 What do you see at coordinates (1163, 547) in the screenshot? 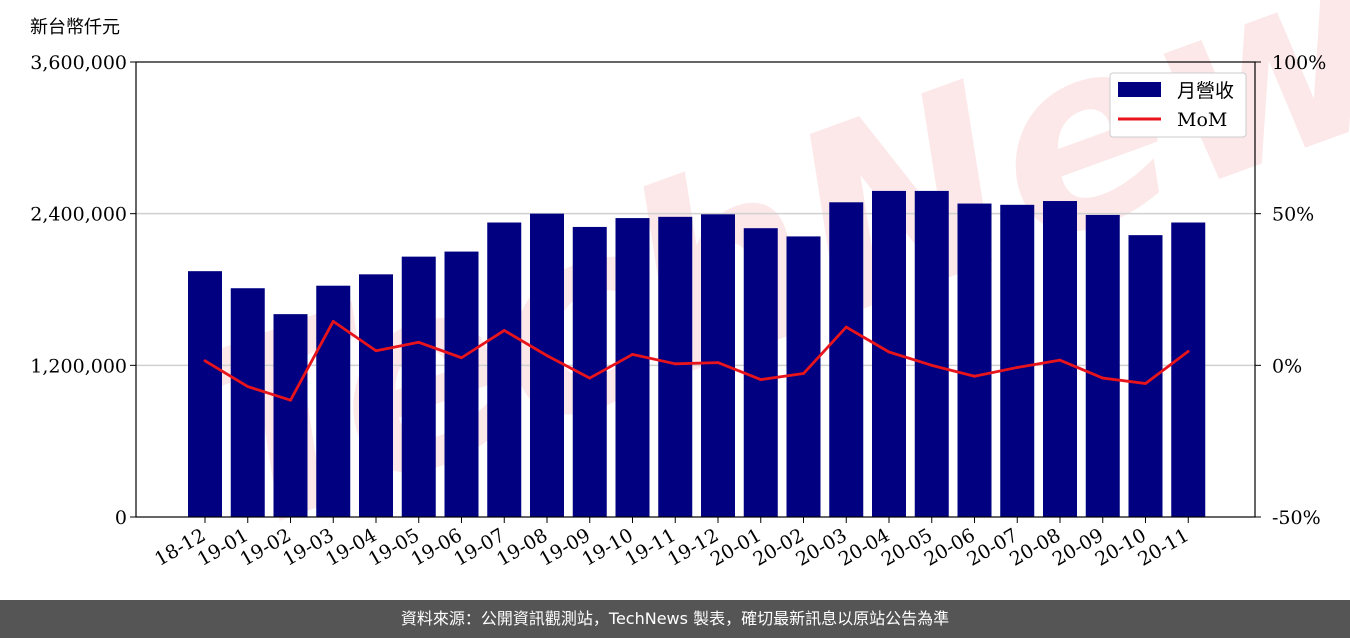
I see `x-tick-label: 20-11` at bounding box center [1163, 547].